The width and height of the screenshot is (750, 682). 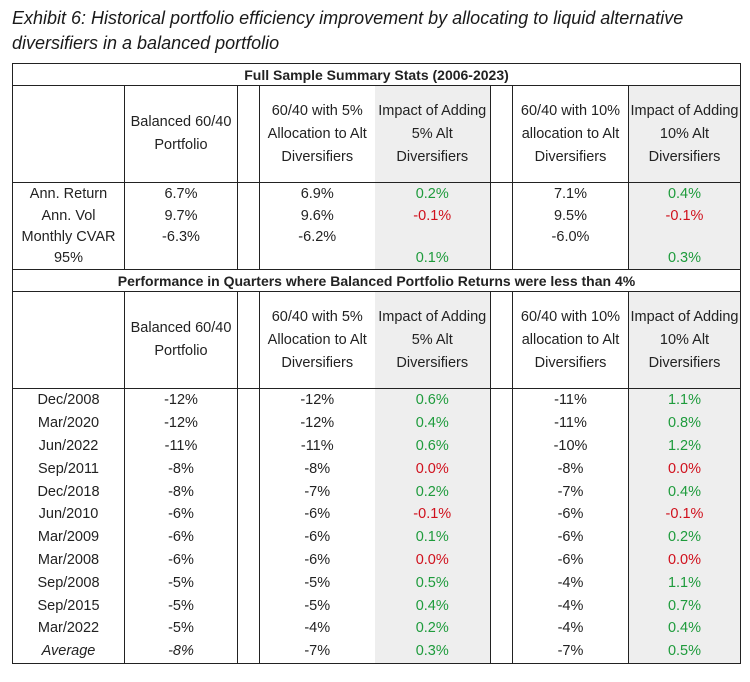 What do you see at coordinates (68, 193) in the screenshot?
I see `row-label: Ann. Return` at bounding box center [68, 193].